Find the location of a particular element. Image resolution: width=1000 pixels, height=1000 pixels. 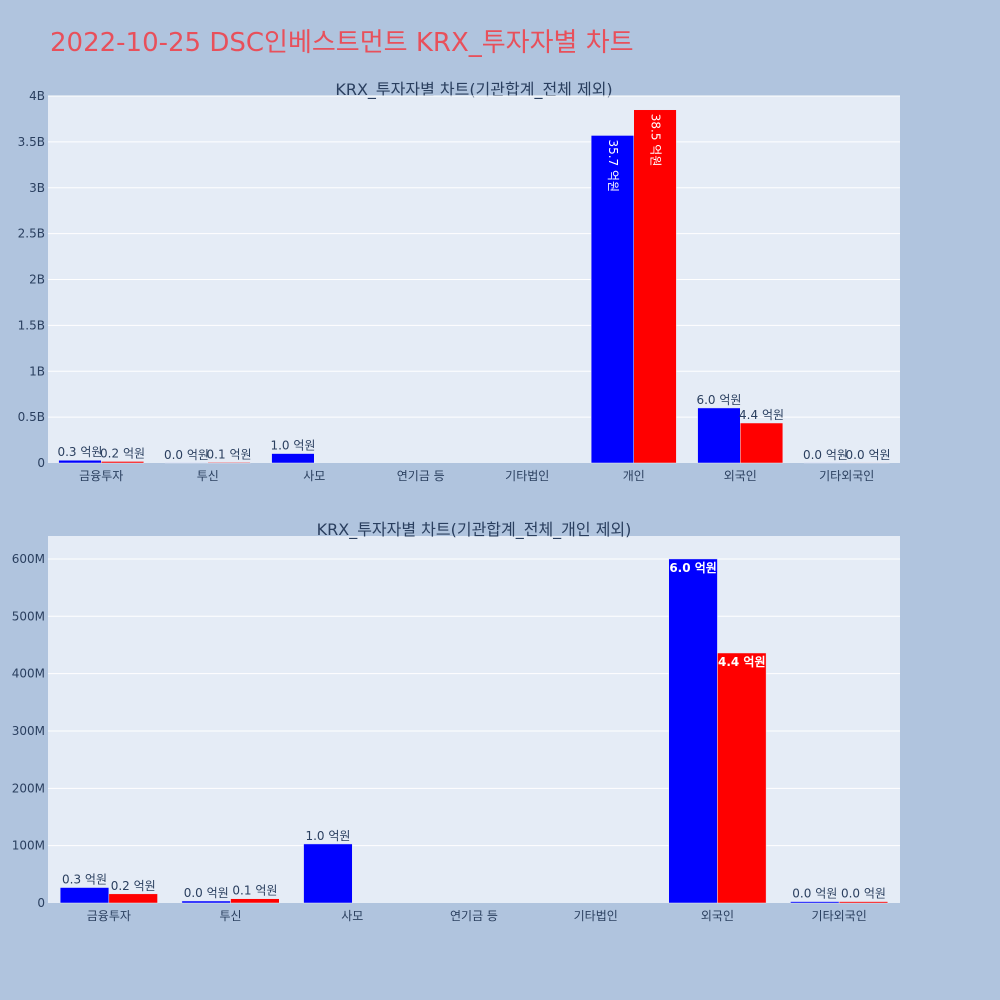

y-tick-label: 200M is located at coordinates (28, 788).